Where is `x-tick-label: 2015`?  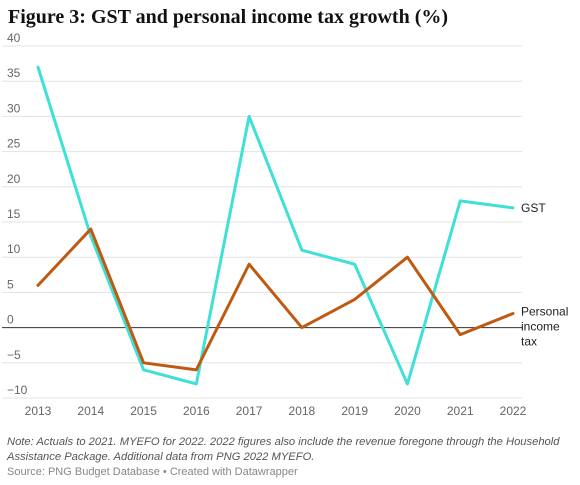
x-tick-label: 2015 is located at coordinates (143, 411).